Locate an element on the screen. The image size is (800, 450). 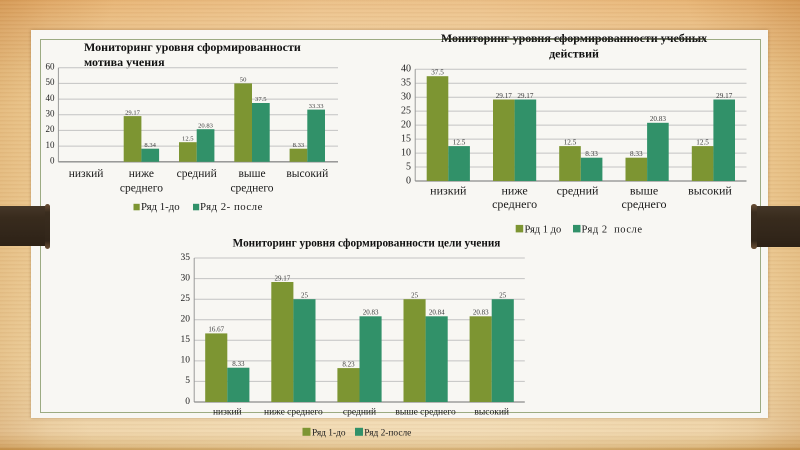
svg-text: действий is located at coordinates (574, 54).